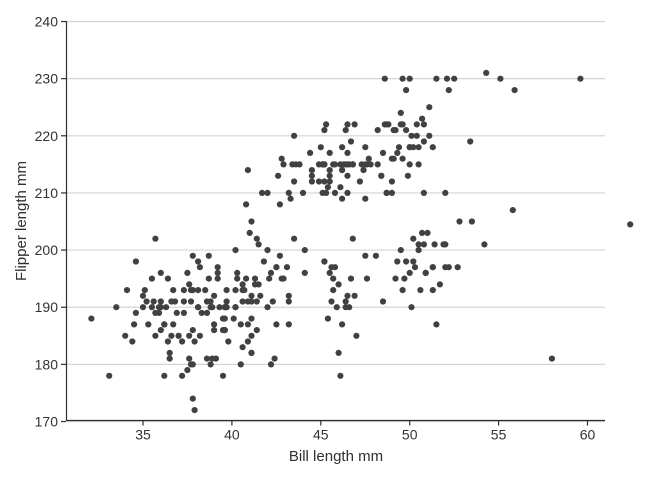 This screenshot has width=672, height=480. I want to click on y-tick-label-220: 220, so click(47, 136).